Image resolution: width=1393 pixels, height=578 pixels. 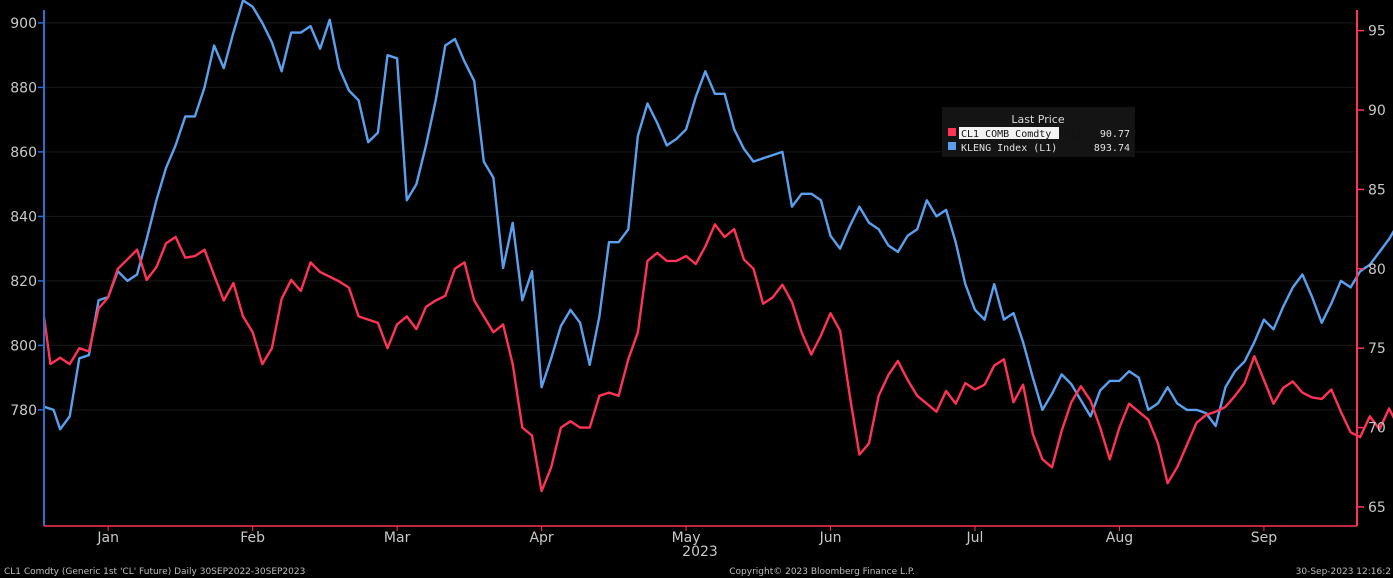 I want to click on right-tick-label: 95, so click(x=1377, y=32).